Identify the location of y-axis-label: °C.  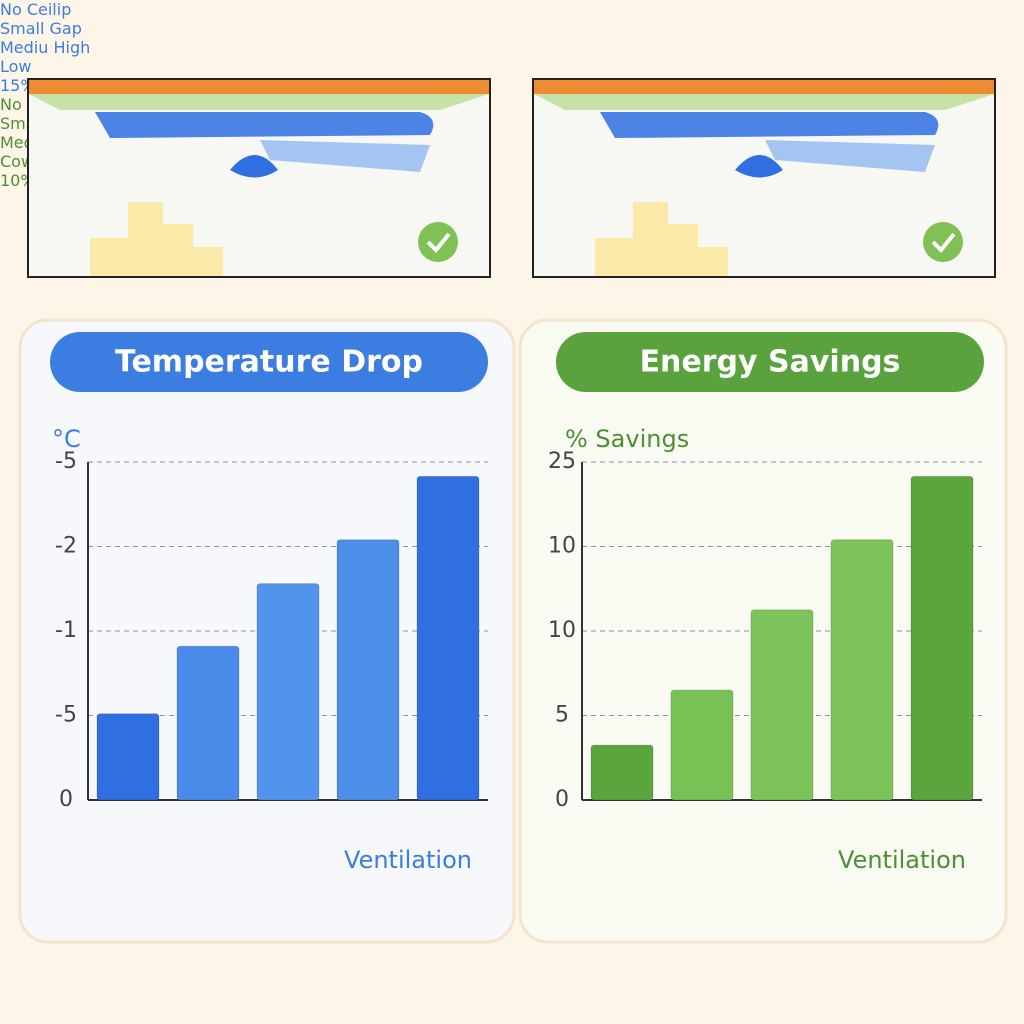
(66, 439).